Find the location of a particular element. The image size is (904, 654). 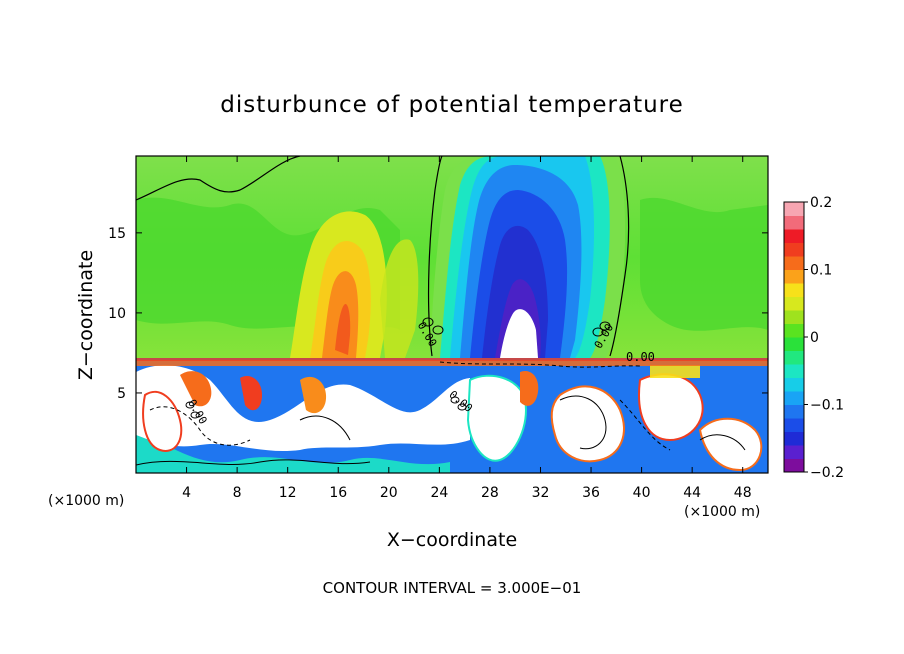

x-tick-label: 8 is located at coordinates (237, 493).